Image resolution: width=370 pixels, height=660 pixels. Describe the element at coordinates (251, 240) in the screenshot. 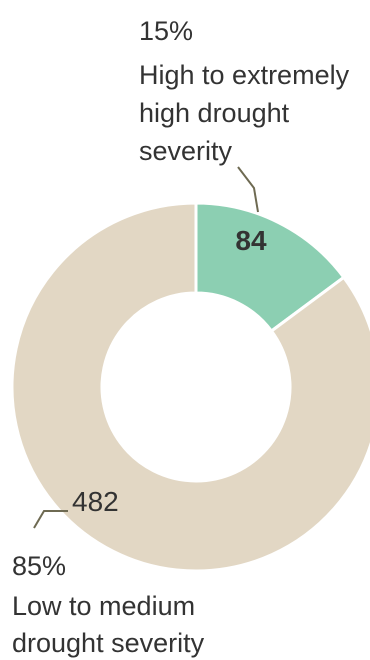

I see `value-label-high: 84` at that location.